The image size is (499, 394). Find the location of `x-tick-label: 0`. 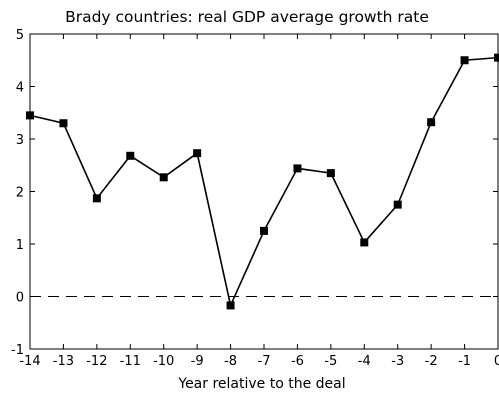

x-tick-label: 0 is located at coordinates (496, 361).